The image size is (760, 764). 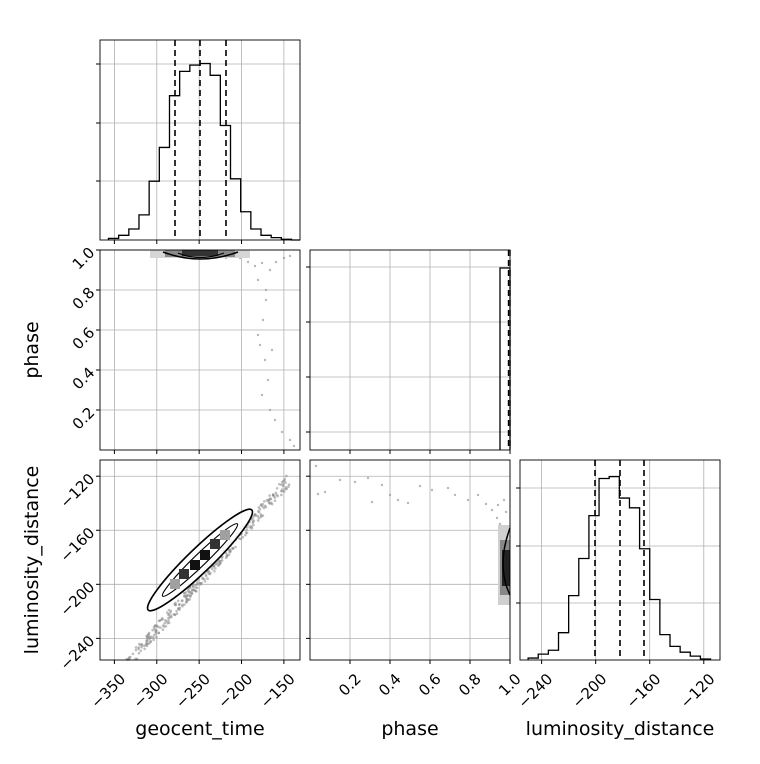 I want to click on p21-contour, so click(x=201, y=255).